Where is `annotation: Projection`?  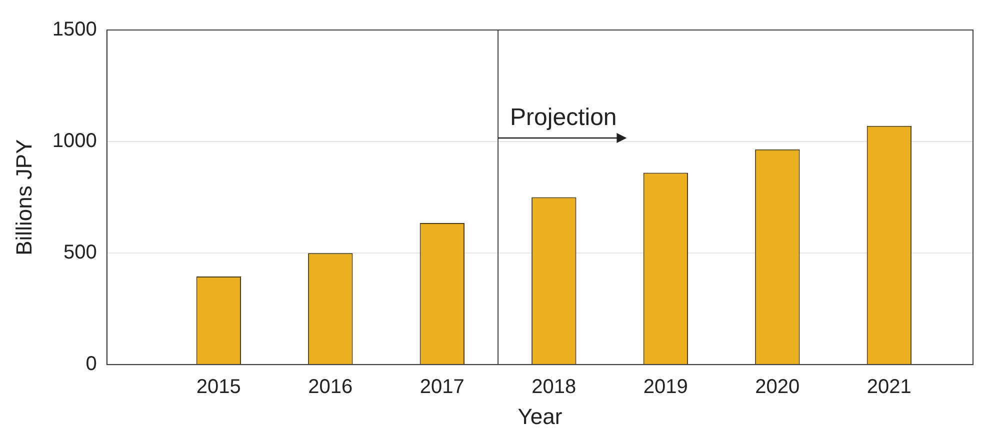
annotation: Projection is located at coordinates (563, 117).